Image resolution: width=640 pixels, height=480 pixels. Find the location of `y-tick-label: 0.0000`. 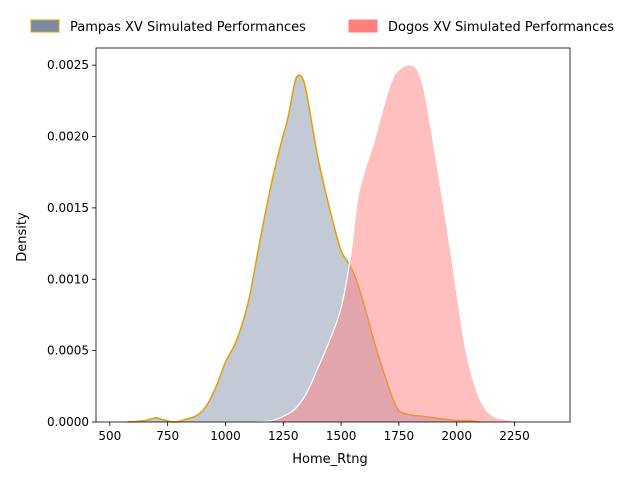

y-tick-label: 0.0000 is located at coordinates (68, 422).